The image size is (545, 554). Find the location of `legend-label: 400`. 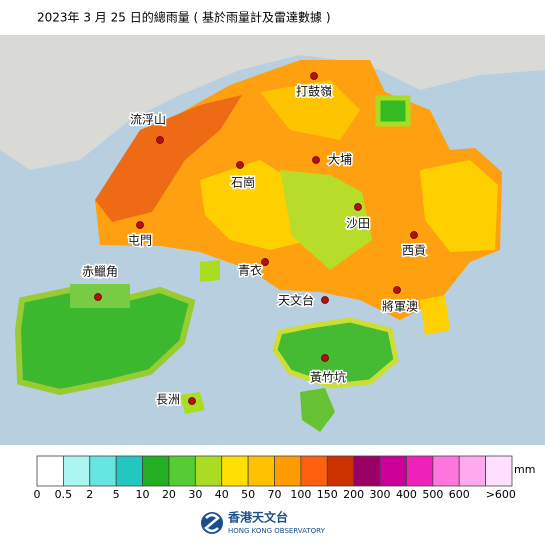

legend-label: 400 is located at coordinates (406, 494).